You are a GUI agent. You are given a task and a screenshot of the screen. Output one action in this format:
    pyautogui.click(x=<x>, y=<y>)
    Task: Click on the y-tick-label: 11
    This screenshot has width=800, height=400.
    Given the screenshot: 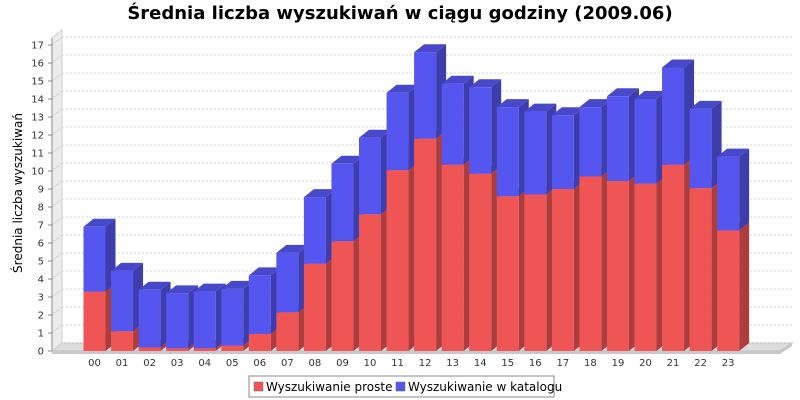 What is the action you would take?
    pyautogui.click(x=37, y=154)
    